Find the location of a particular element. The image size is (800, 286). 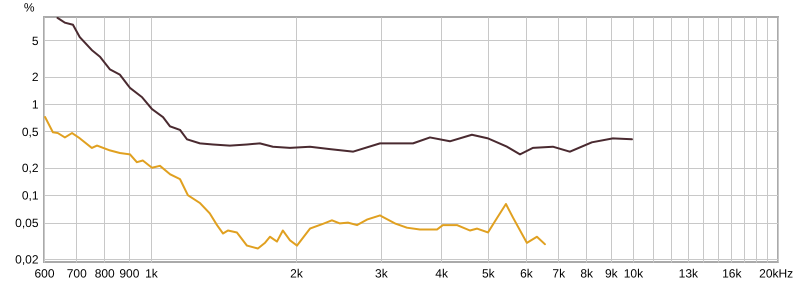

y-tick-label: 5 is located at coordinates (35, 41).